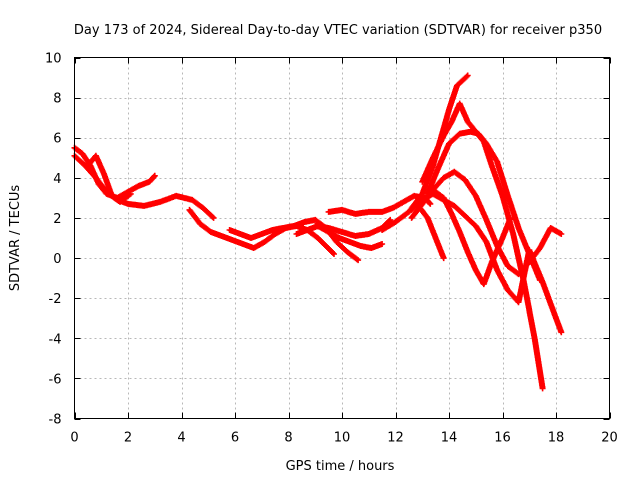  Describe the element at coordinates (55, 379) in the screenshot. I see `y-tick-label: -6` at that location.